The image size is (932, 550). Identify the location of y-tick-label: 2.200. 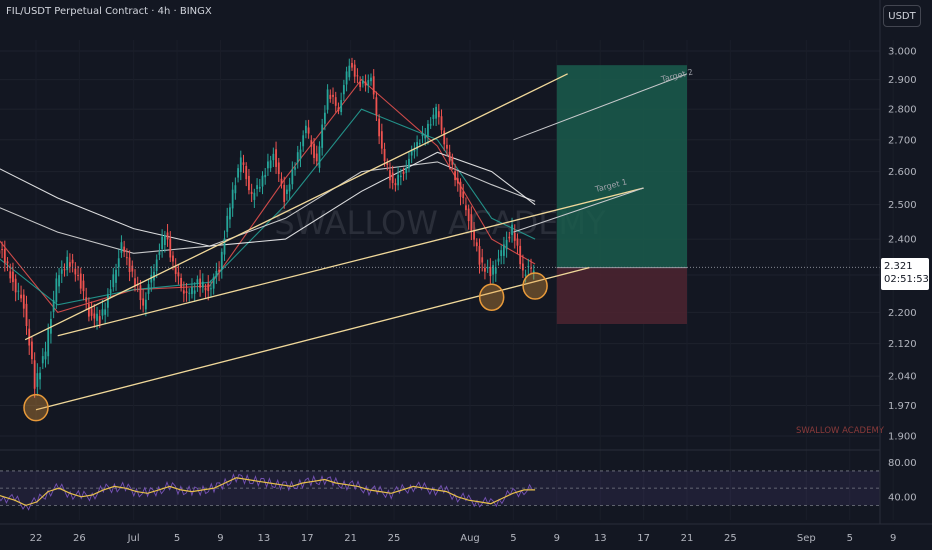
(902, 313).